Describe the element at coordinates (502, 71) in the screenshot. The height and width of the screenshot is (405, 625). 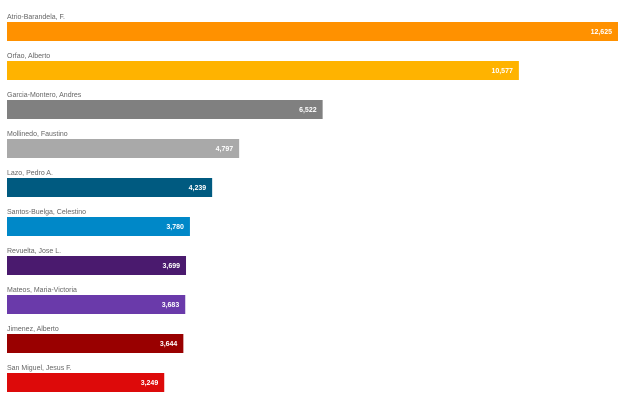
I see `value-label: 10,577` at that location.